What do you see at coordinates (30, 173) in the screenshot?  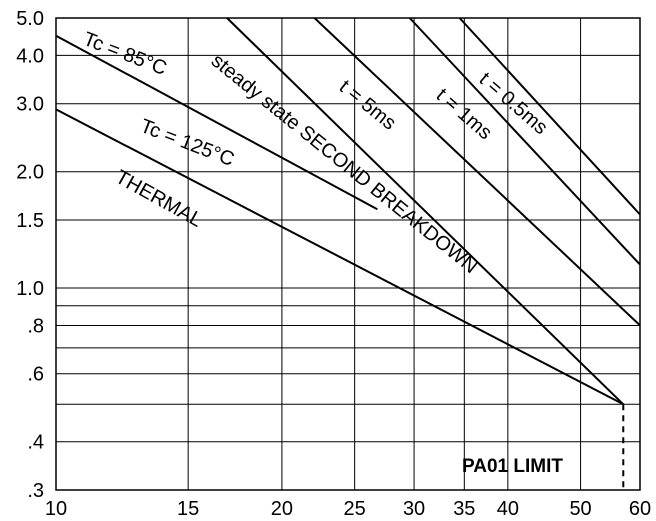 I see `y-tick-label-6: 2.0` at bounding box center [30, 173].